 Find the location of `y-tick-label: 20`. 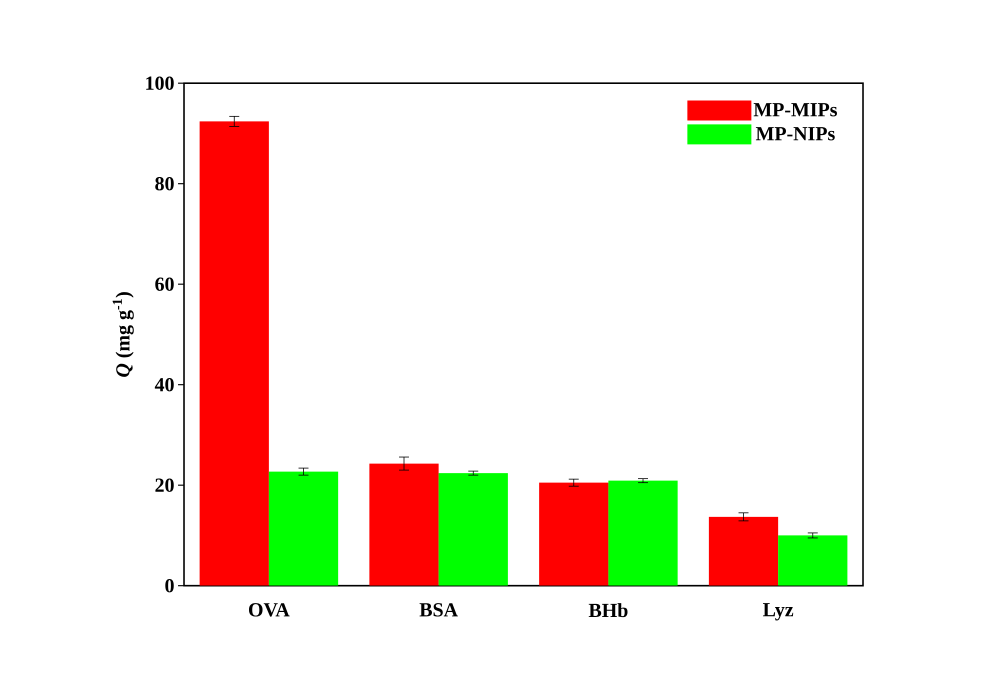

y-tick-label: 20 is located at coordinates (164, 485).